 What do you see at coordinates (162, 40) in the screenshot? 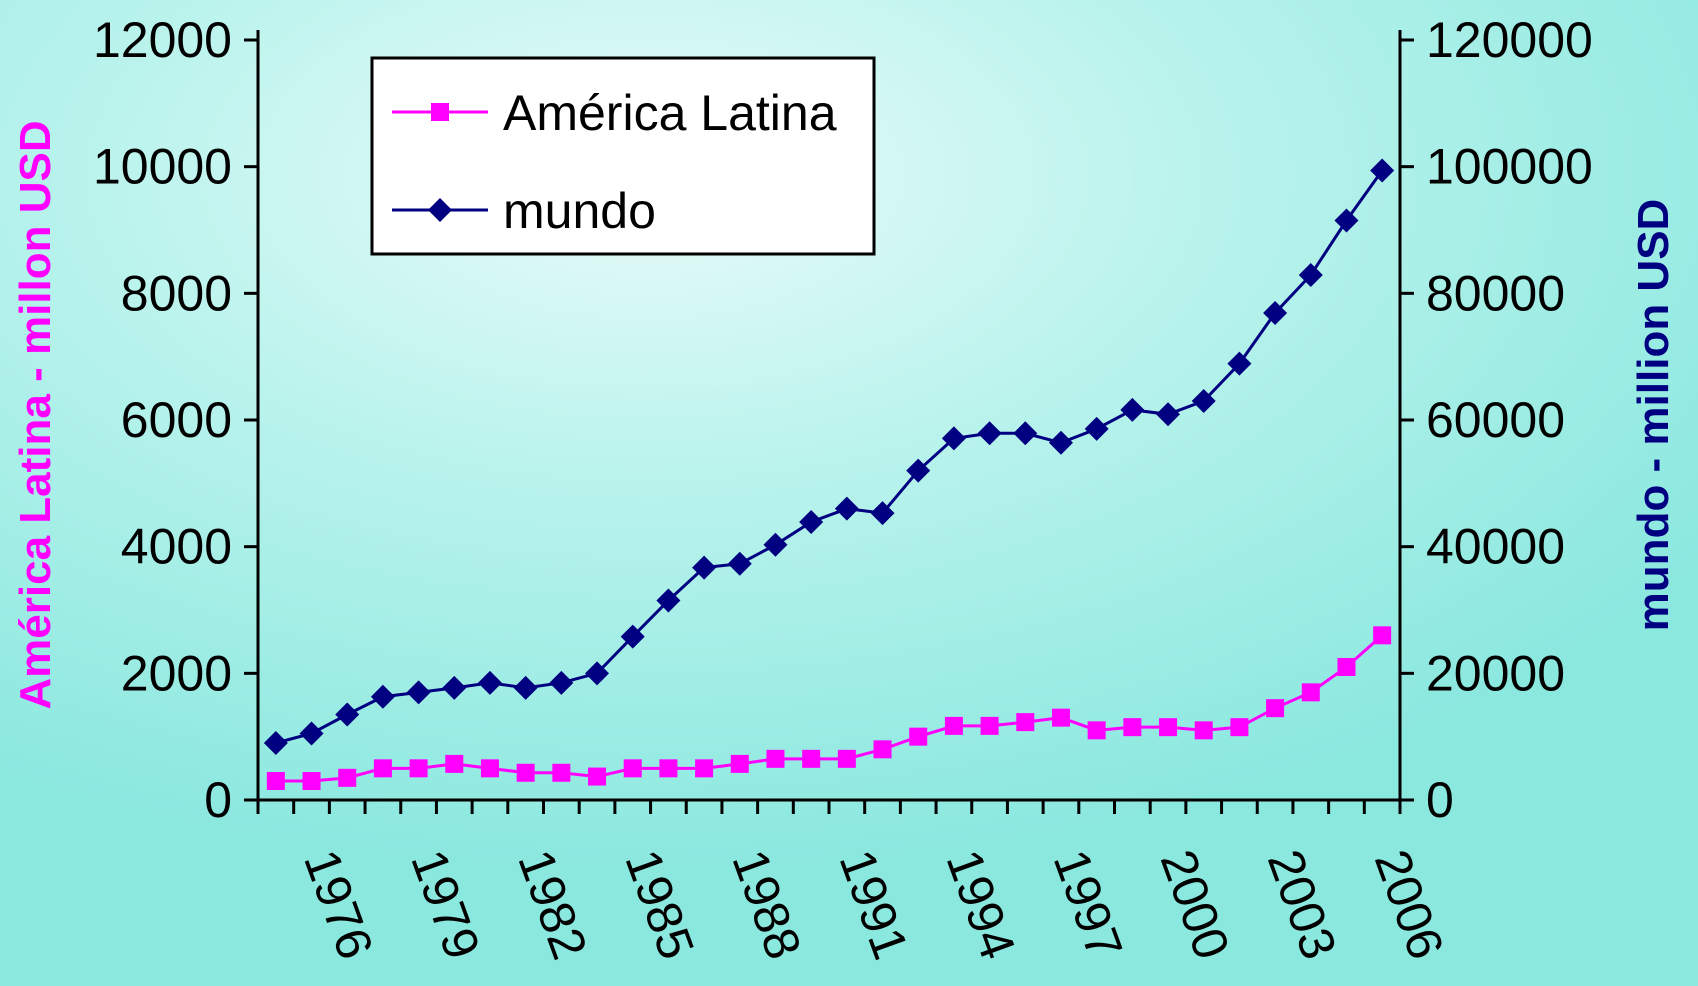
I see `left-tick-label: 12000` at bounding box center [162, 40].